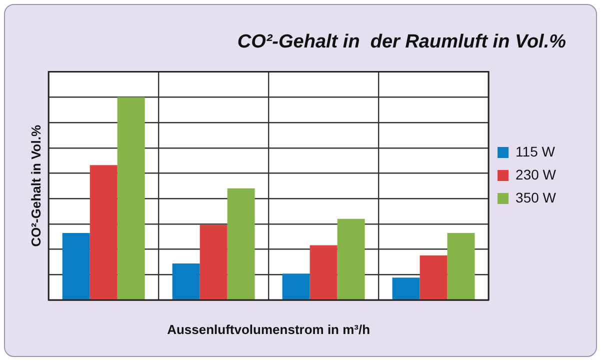  I want to click on y-axis-title: CO²-Gehalt in Vol.%, so click(36, 185).